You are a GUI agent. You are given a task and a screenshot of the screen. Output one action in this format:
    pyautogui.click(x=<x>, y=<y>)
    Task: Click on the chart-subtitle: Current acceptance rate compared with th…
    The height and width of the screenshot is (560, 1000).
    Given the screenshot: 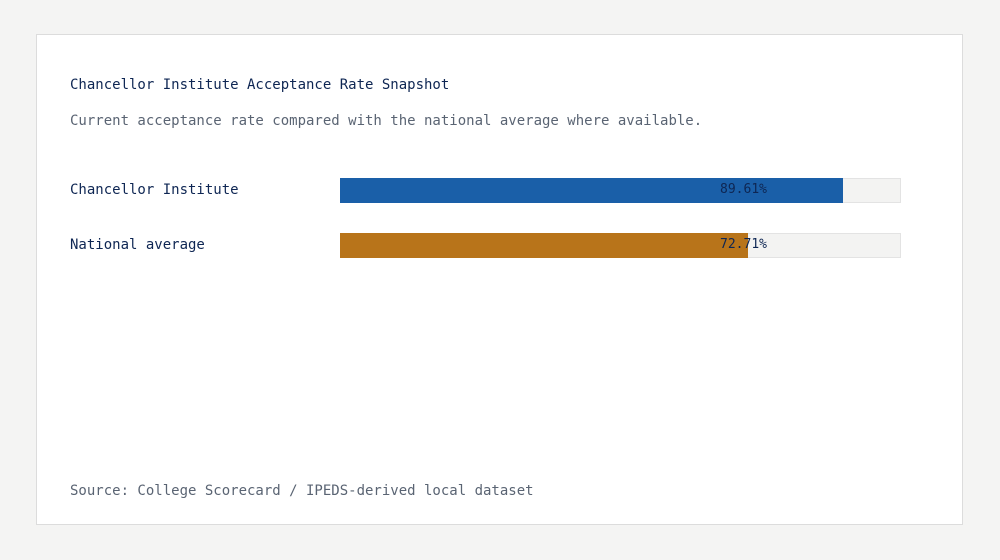 What is the action you would take?
    pyautogui.click(x=386, y=121)
    